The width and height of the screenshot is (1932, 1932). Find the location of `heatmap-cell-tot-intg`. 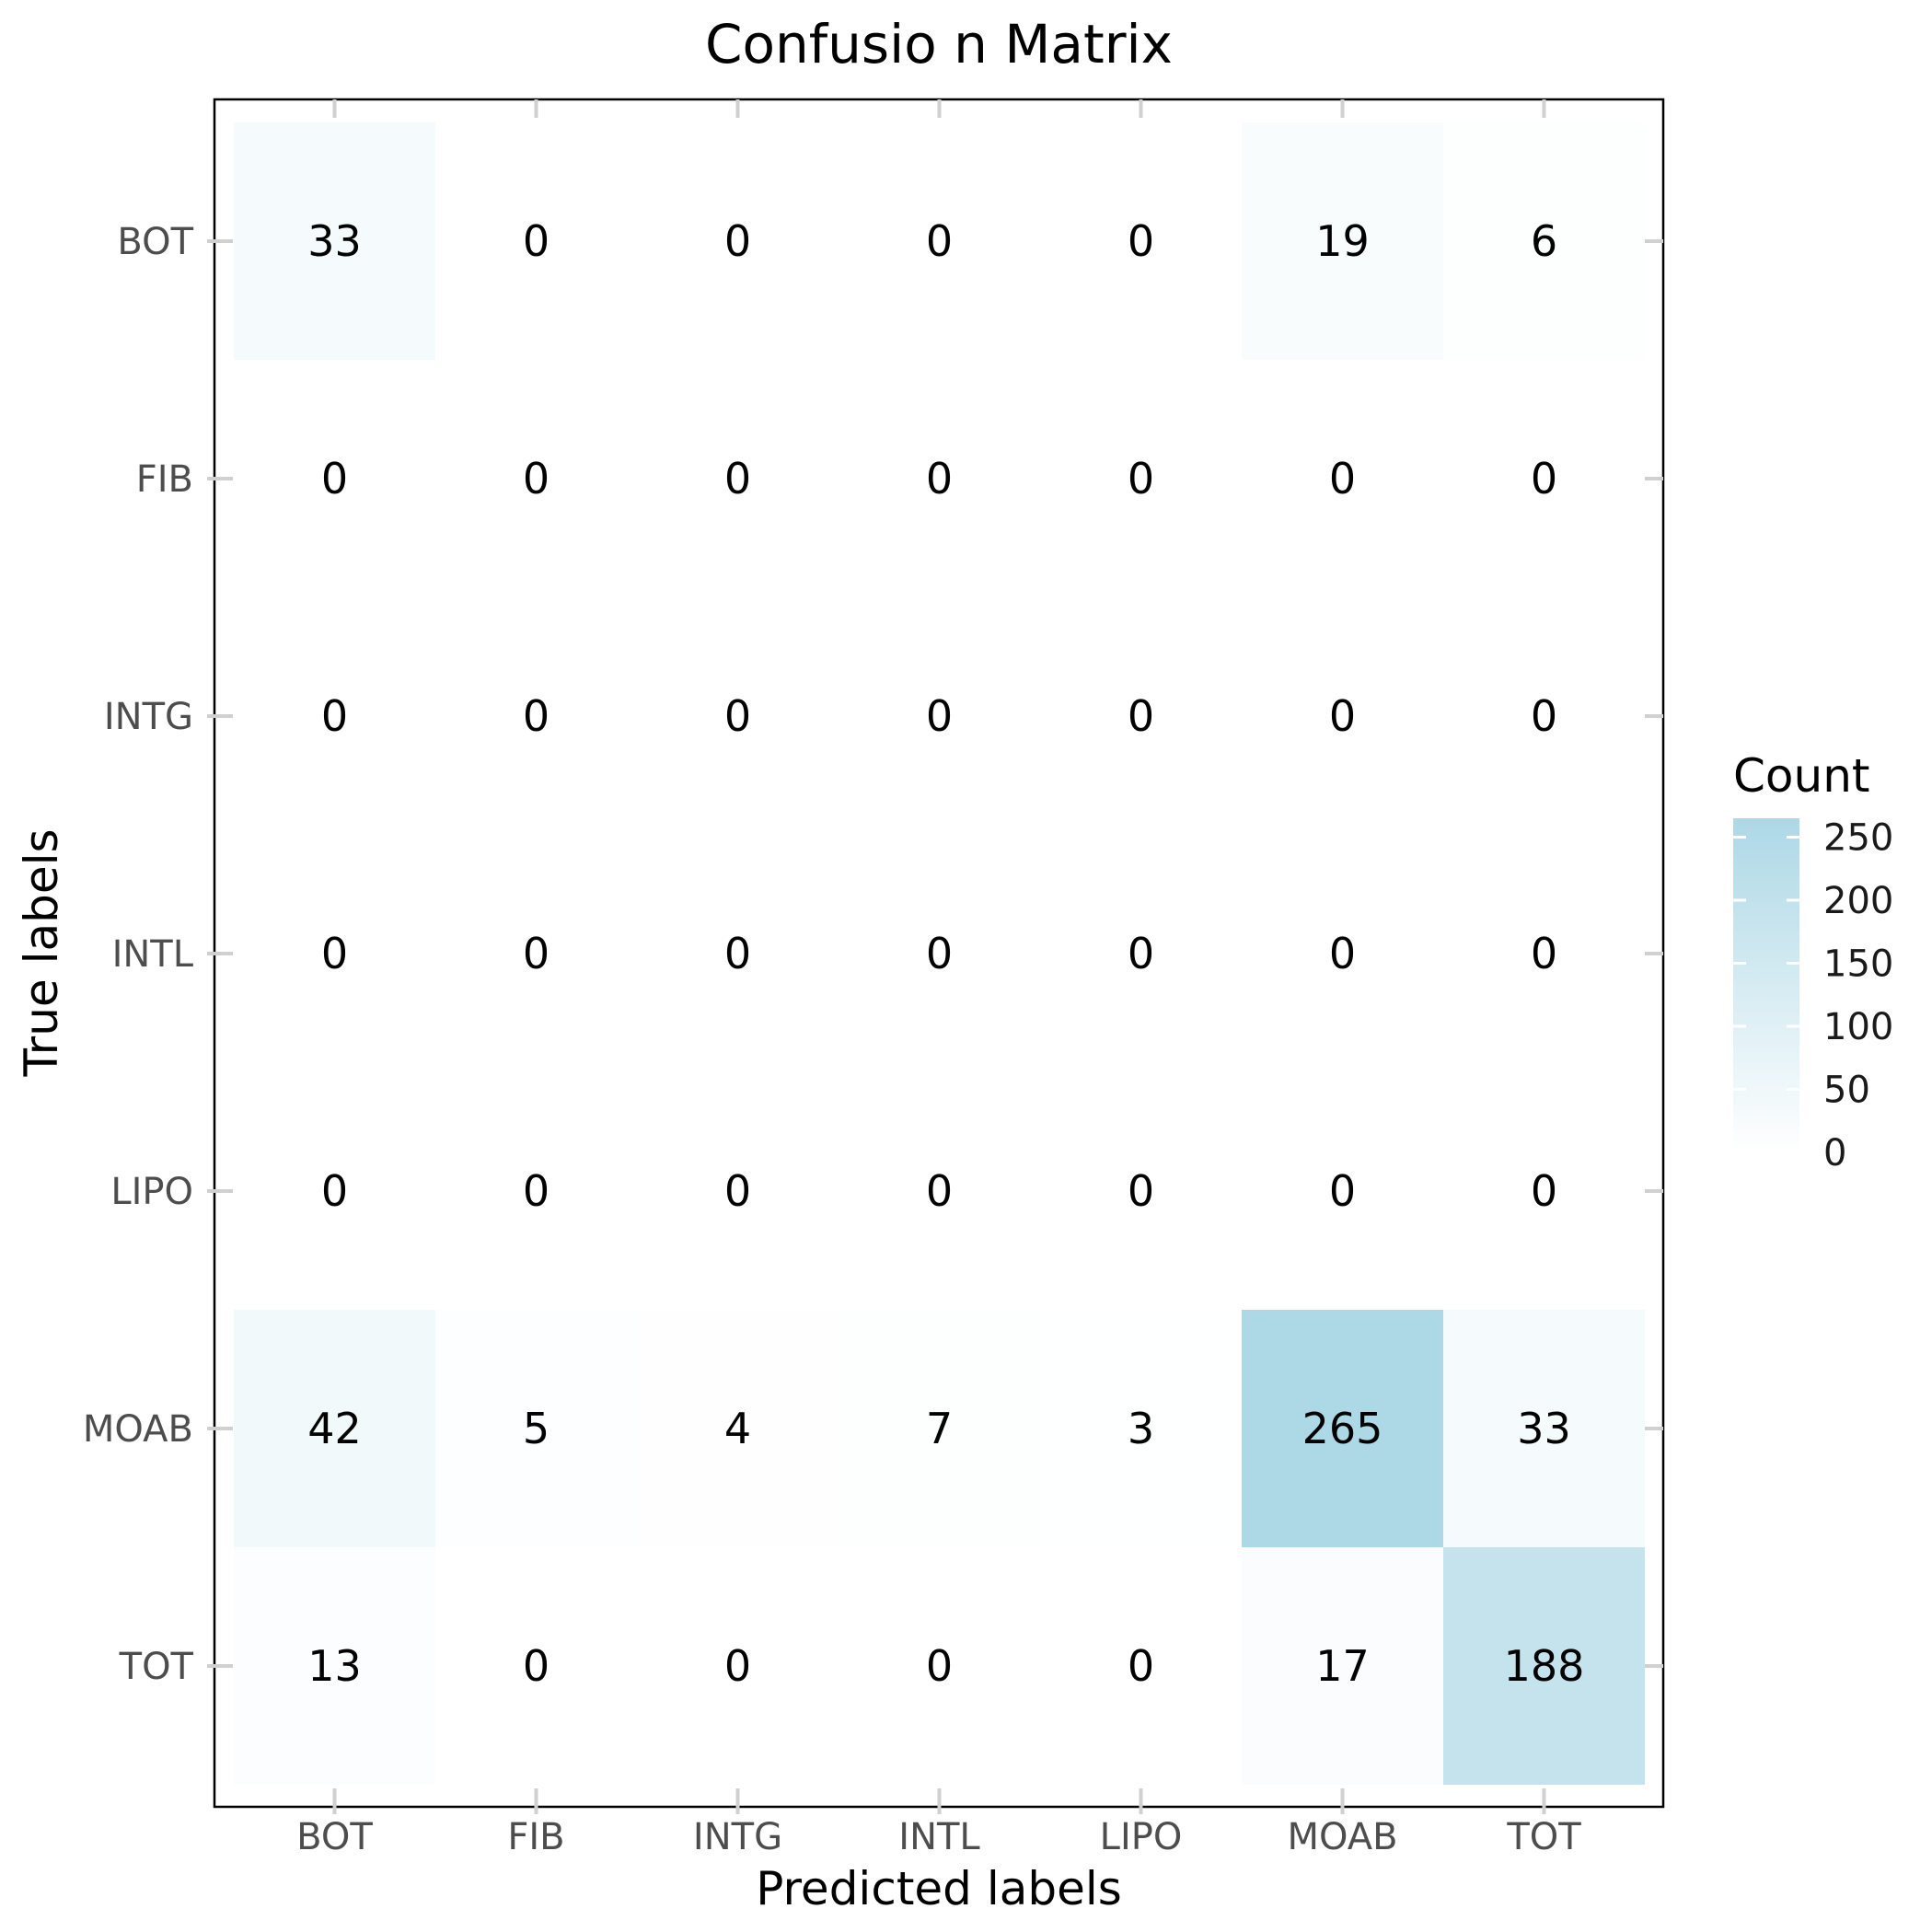

heatmap-cell-tot-intg is located at coordinates (738, 1666).